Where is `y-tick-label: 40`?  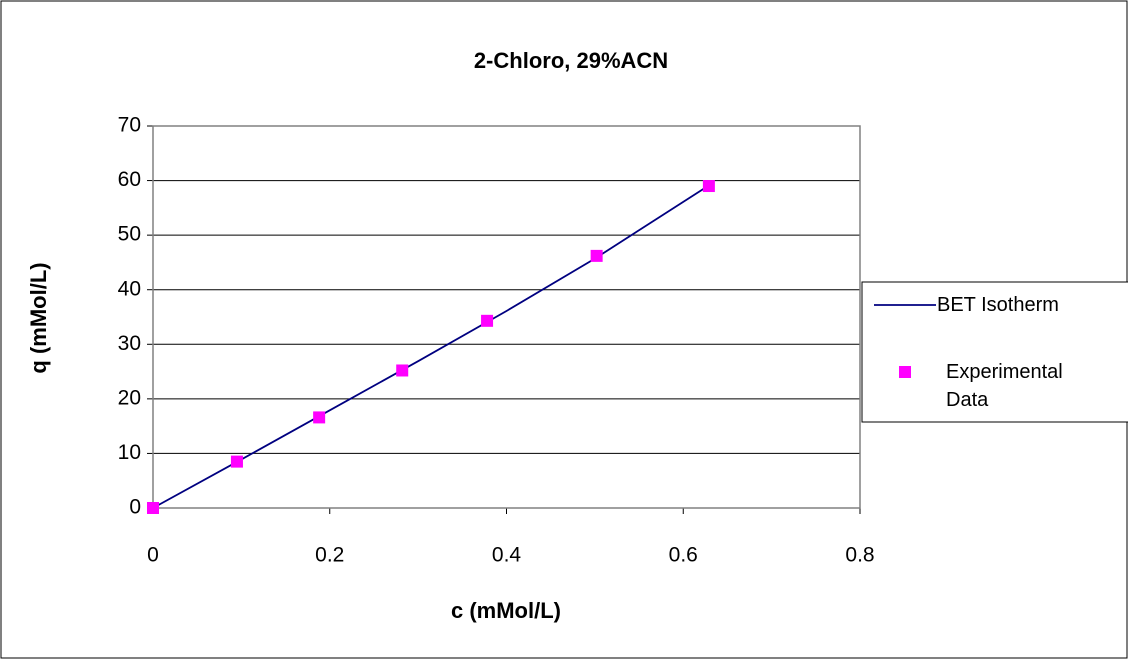
y-tick-label: 40 is located at coordinates (129, 288).